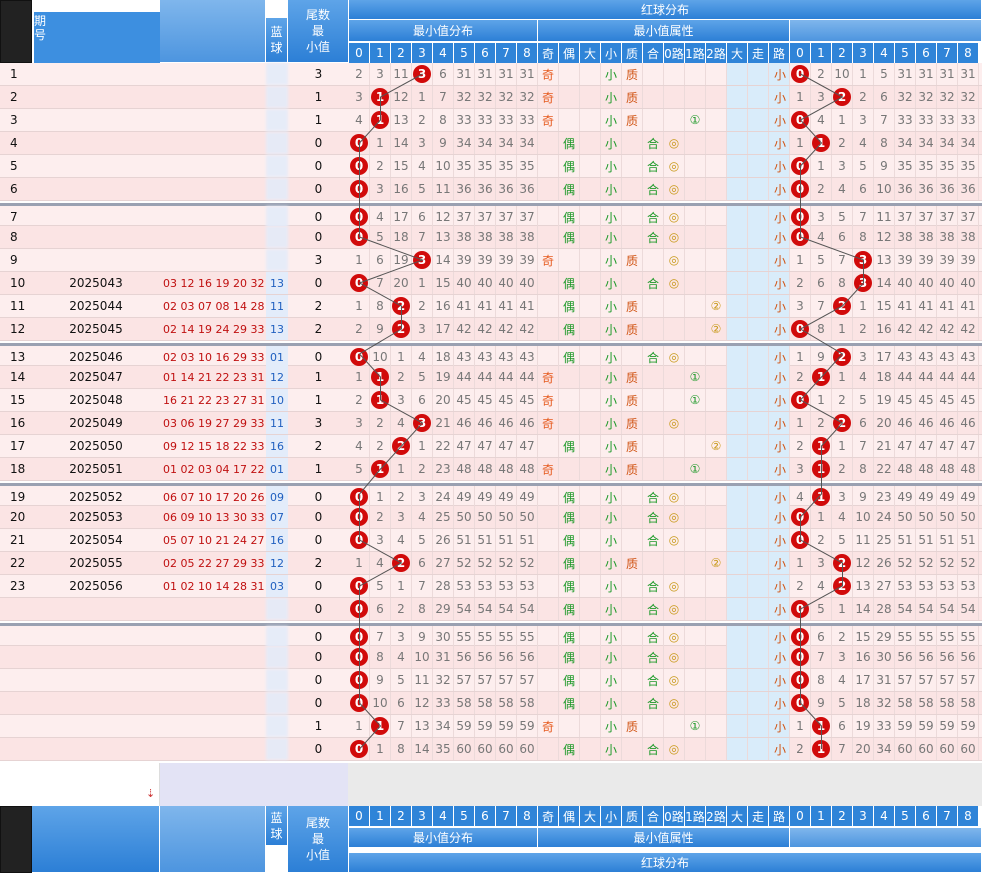 Image resolution: width=982 pixels, height=873 pixels. Describe the element at coordinates (926, 189) in the screenshot. I see `right-digit-cell: 36` at that location.